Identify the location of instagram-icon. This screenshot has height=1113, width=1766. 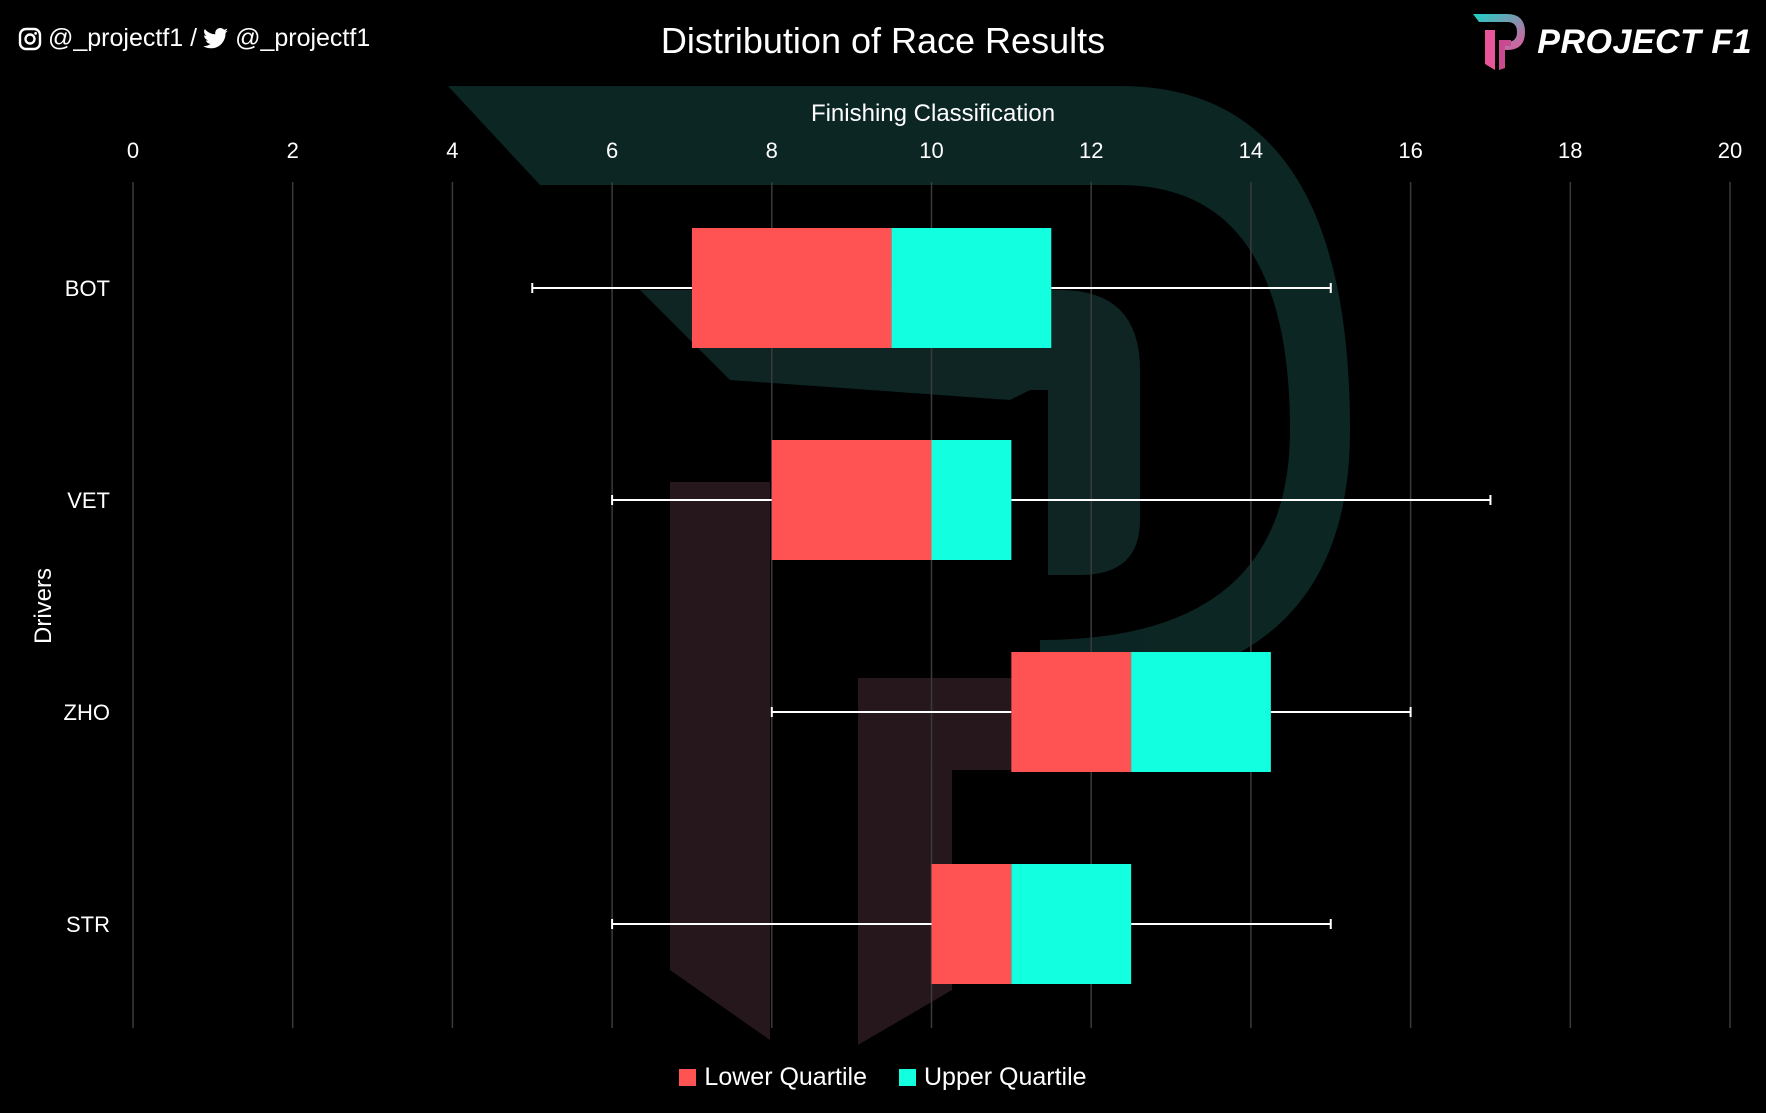
(30, 38).